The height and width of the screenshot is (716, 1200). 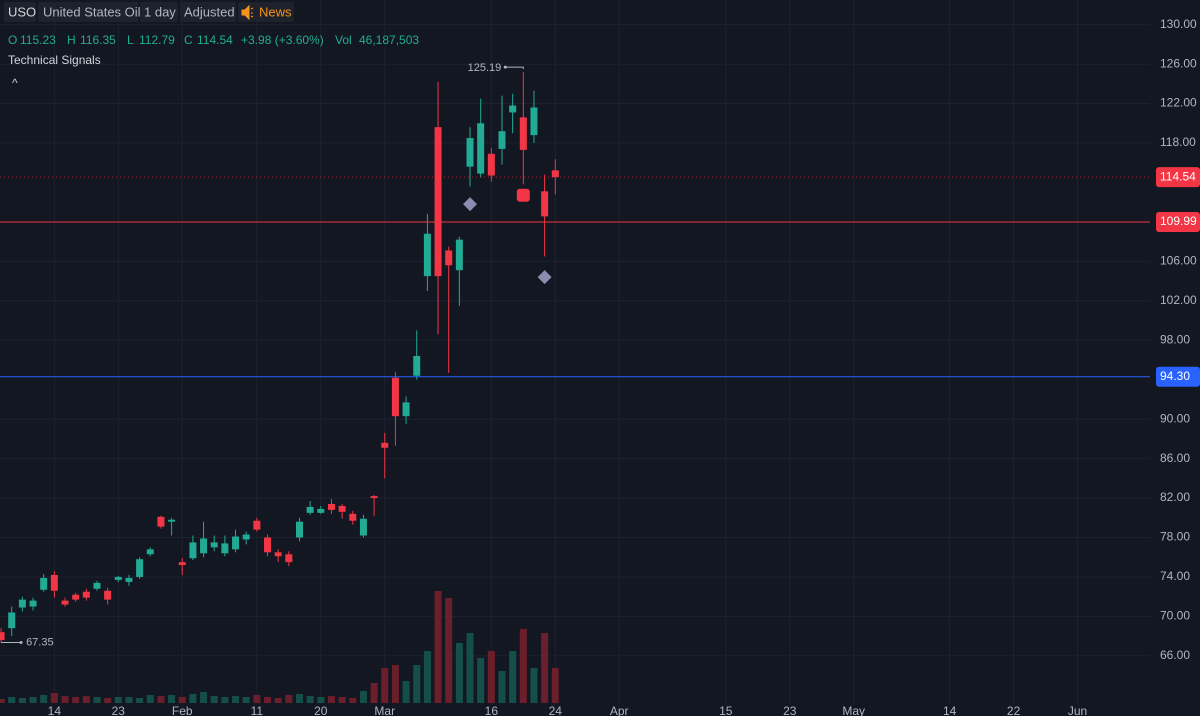 I want to click on signal-diamond, so click(x=544, y=277).